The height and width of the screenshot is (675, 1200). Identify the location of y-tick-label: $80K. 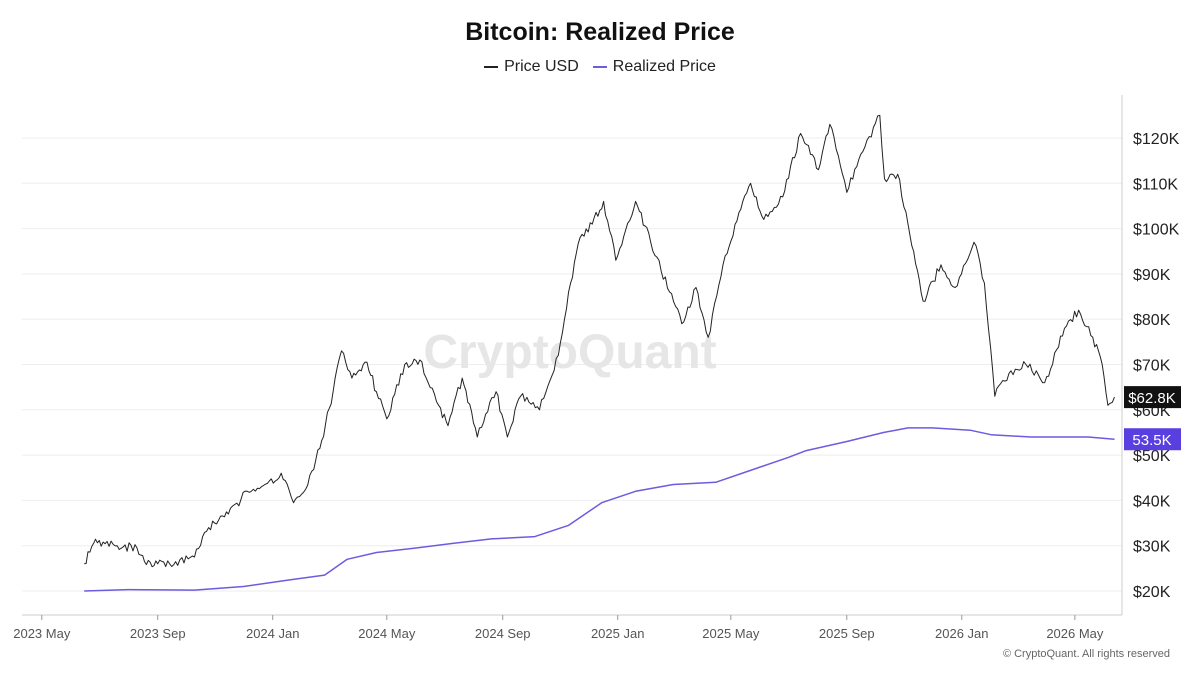
(1152, 320).